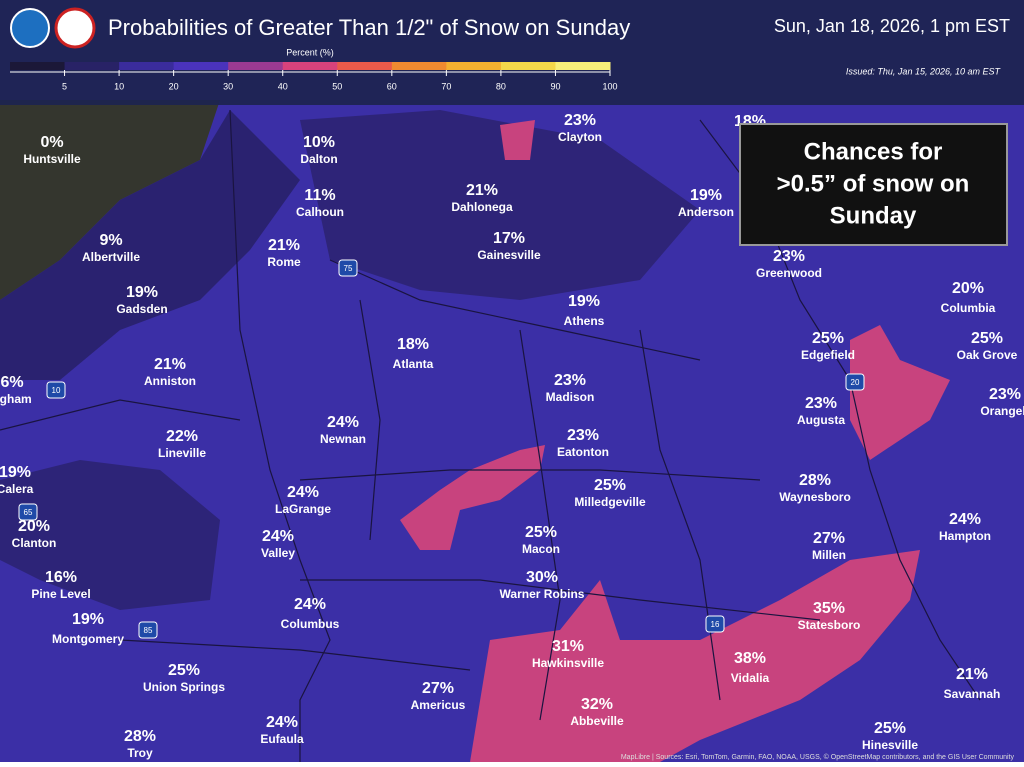  I want to click on city-name: Valley, so click(278, 553).